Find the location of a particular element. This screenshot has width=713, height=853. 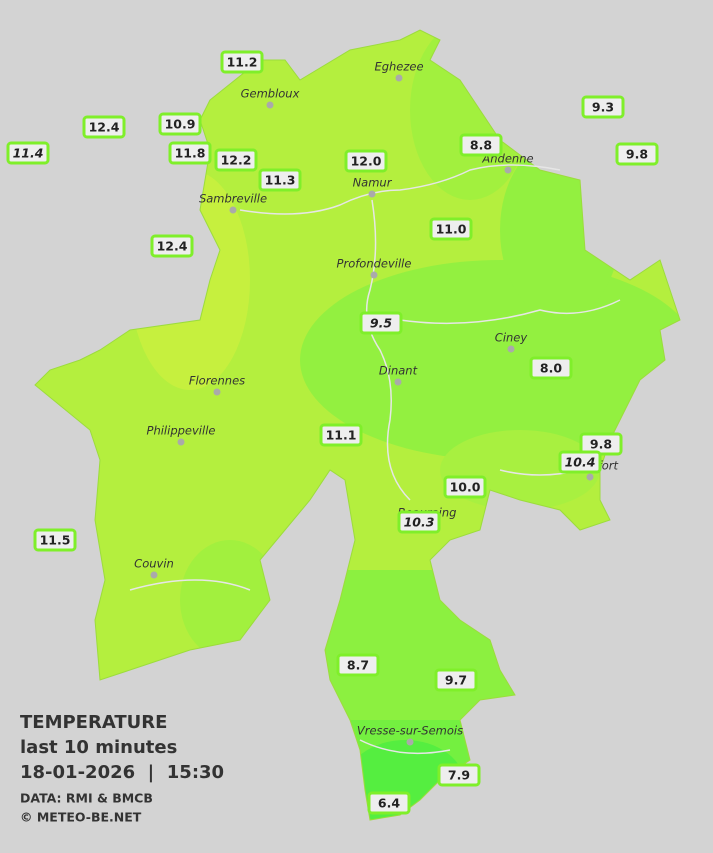

station-temperature: 8.7 is located at coordinates (358, 665).